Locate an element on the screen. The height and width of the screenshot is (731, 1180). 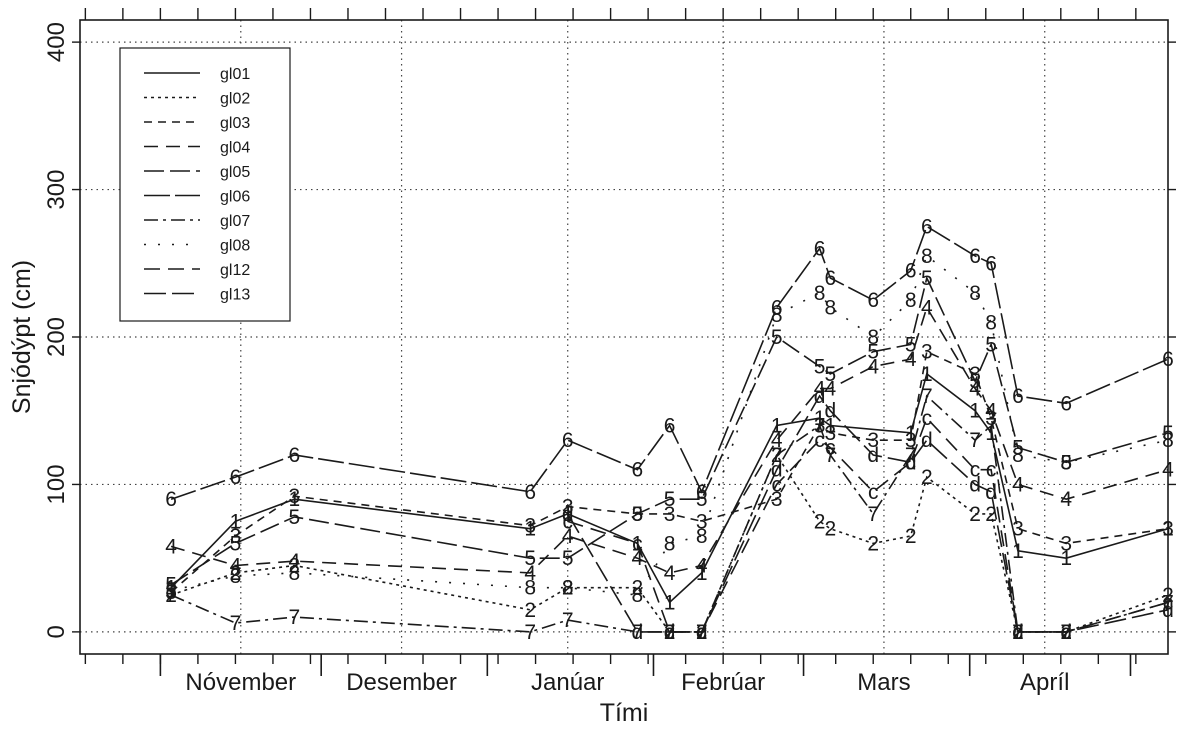
y-axis-title: Snjódýpt (cm) is located at coordinates (22, 337).